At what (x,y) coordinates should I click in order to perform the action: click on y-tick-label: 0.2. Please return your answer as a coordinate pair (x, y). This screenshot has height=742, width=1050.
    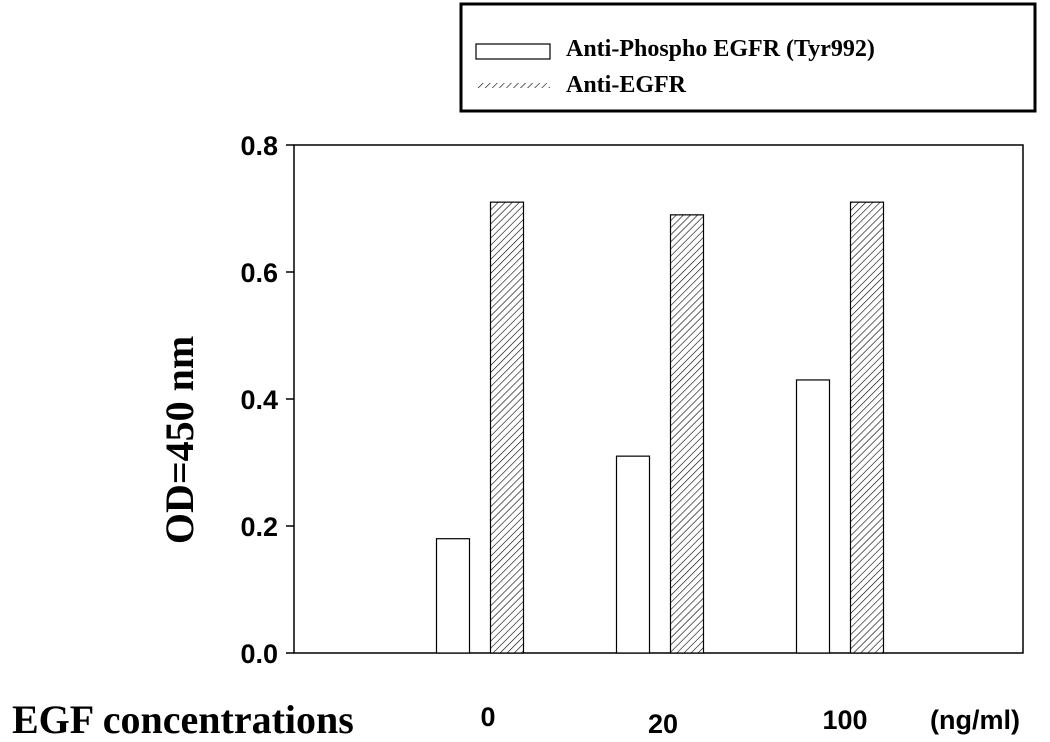
    Looking at the image, I should click on (259, 527).